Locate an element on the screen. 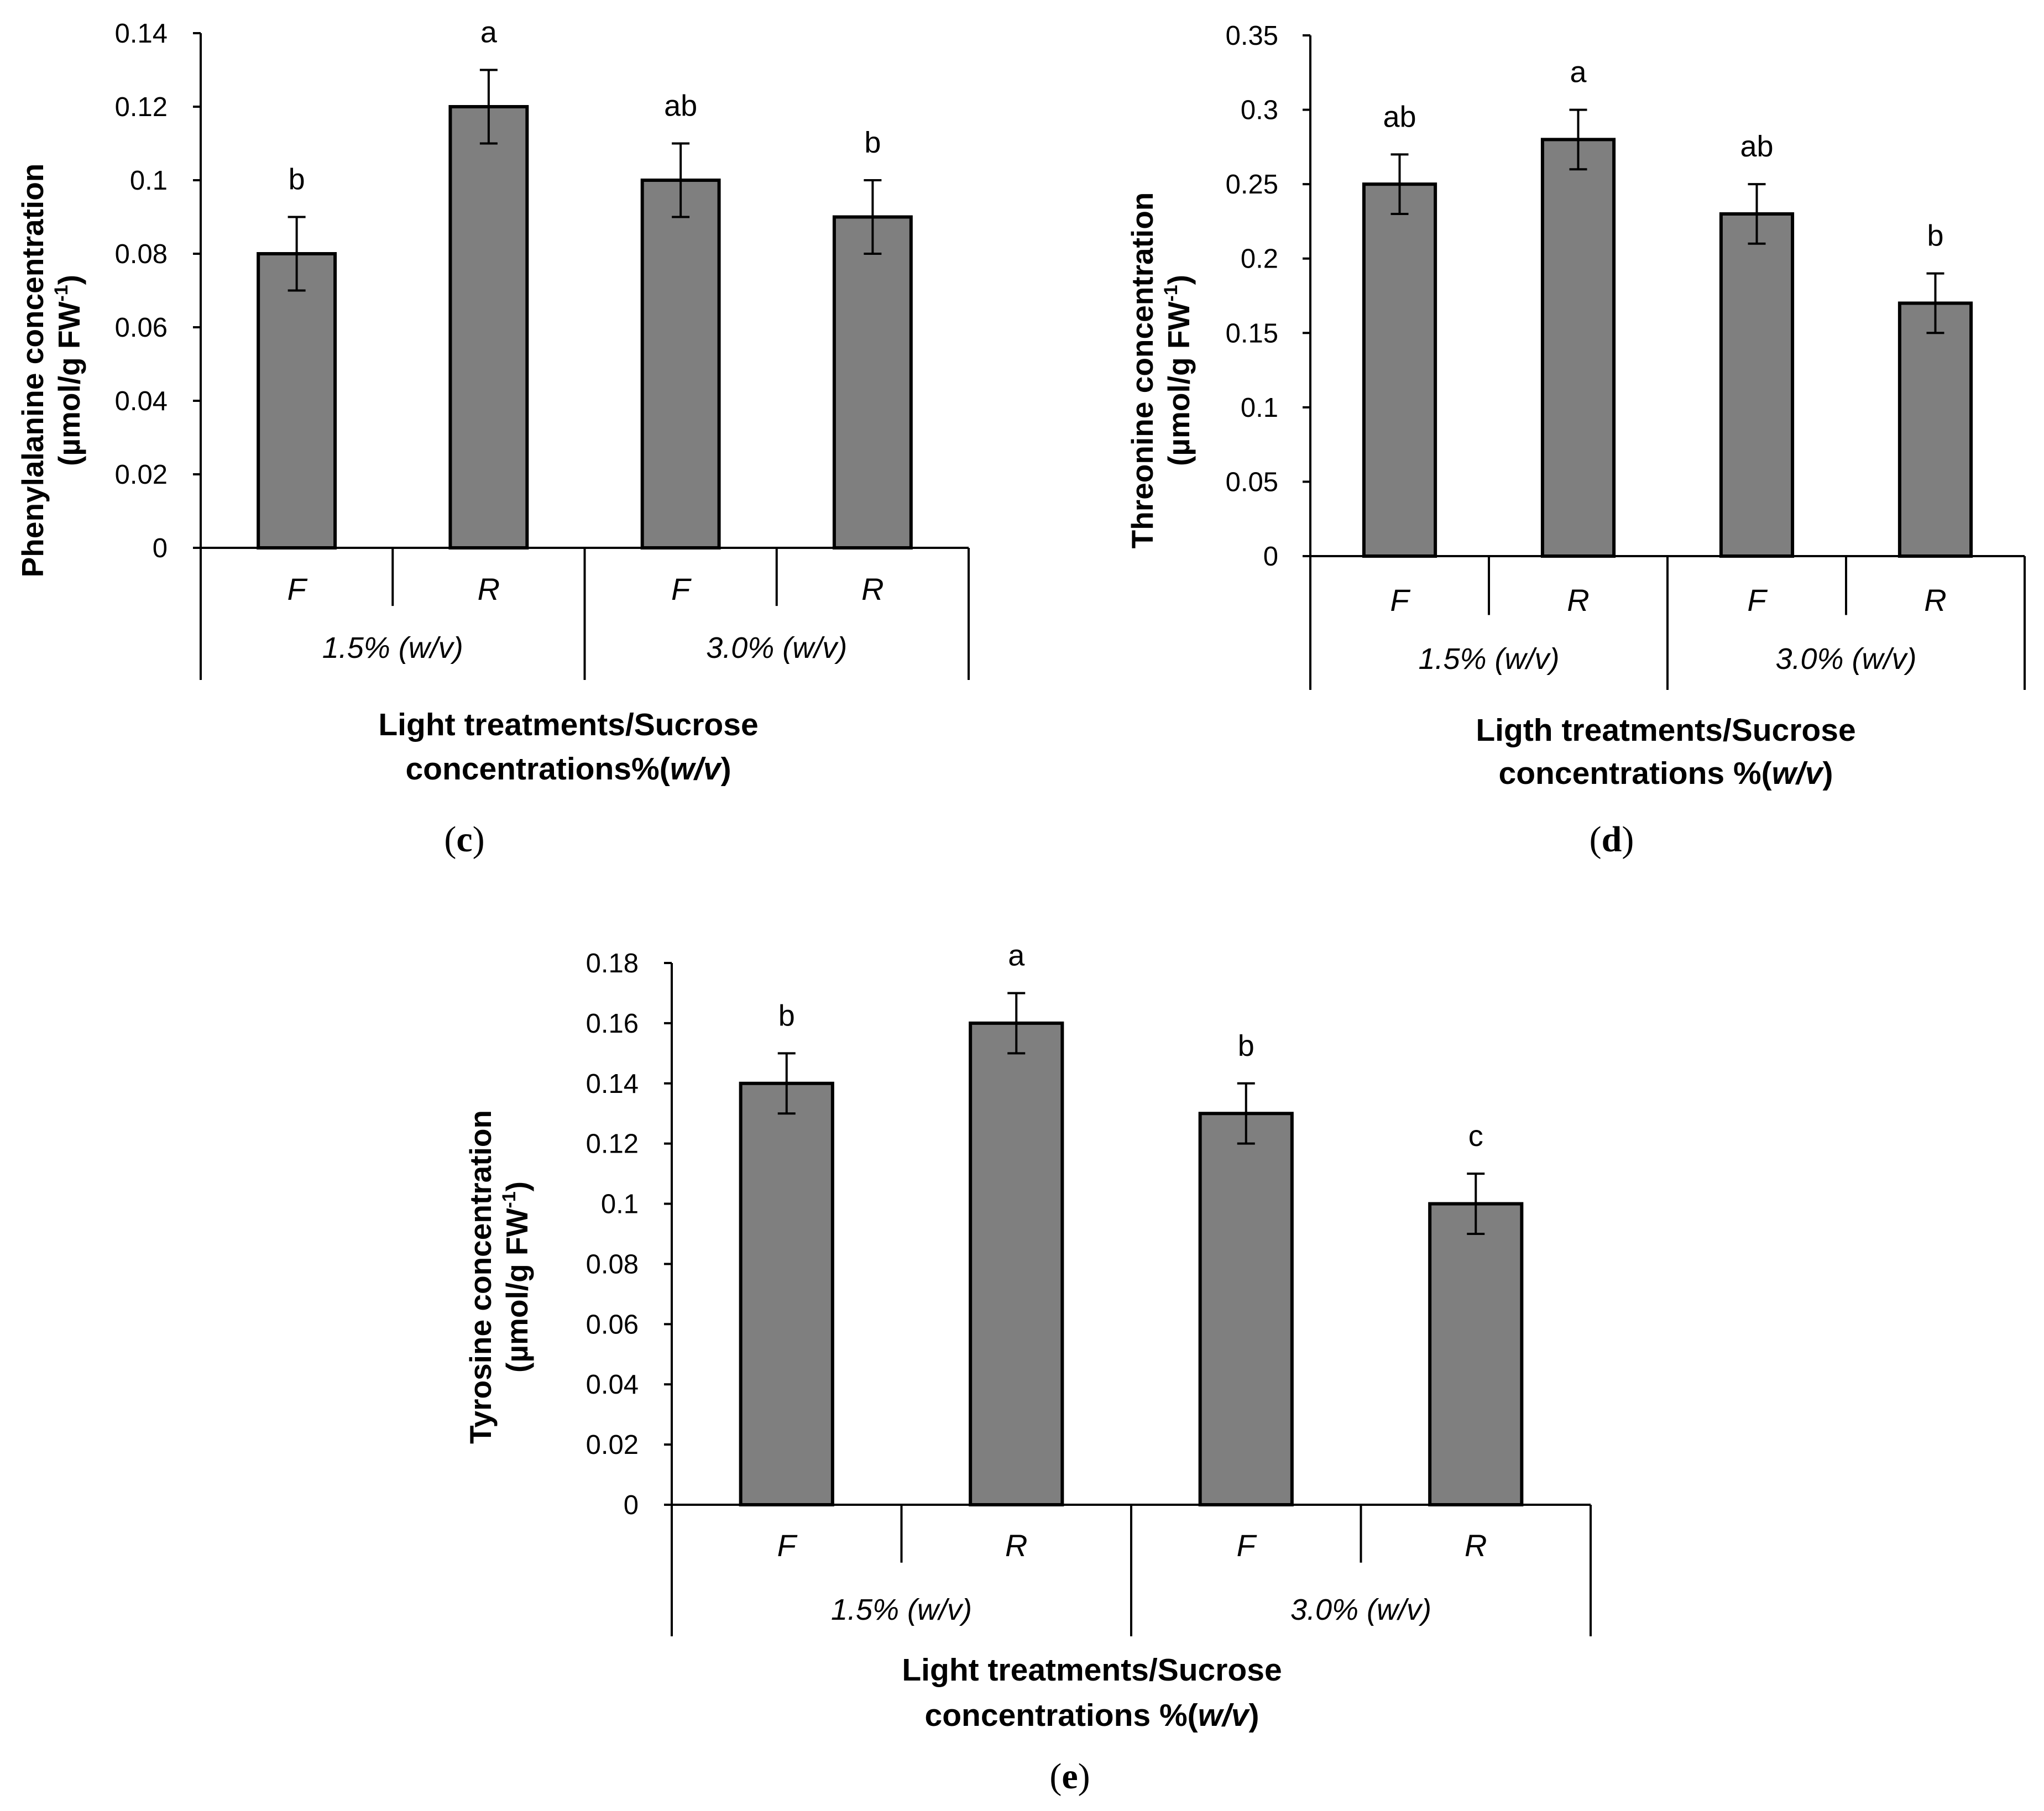 The width and height of the screenshot is (2044, 1811). y-tick-label: 0.25 is located at coordinates (1252, 185).